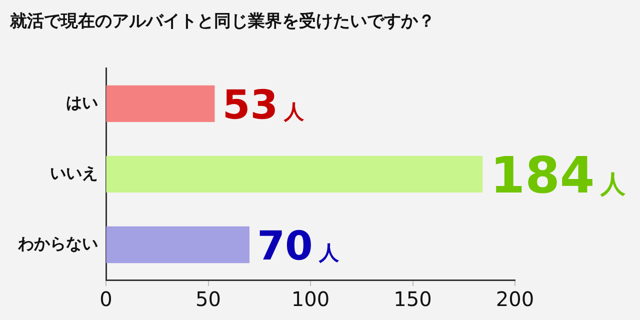  What do you see at coordinates (57, 243) in the screenshot?
I see `y-tick-label: わからない` at bounding box center [57, 243].